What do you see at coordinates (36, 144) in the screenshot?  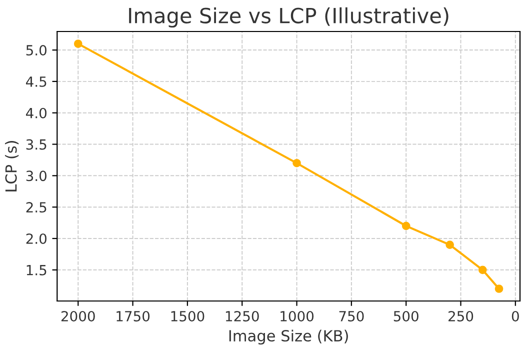 I see `y-tick-label: 3.5` at bounding box center [36, 144].